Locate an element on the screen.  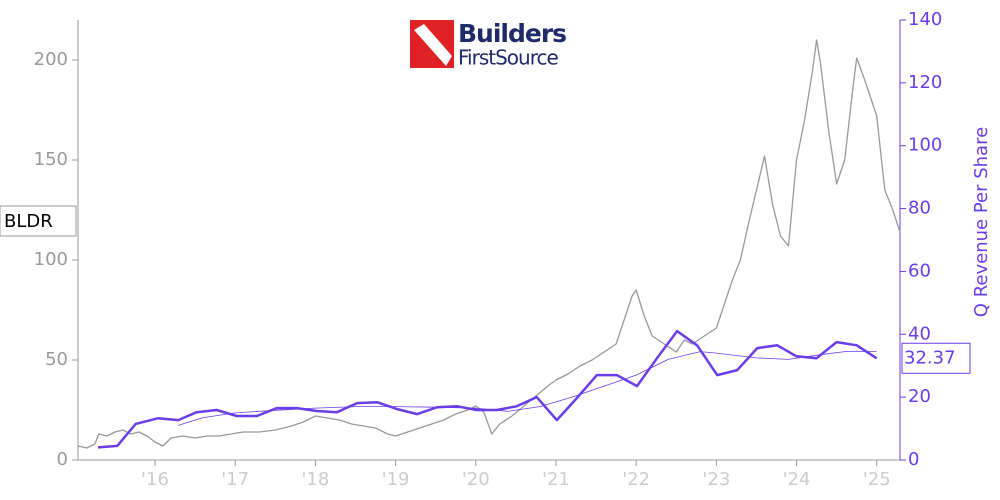
y2-tick-label: 40 is located at coordinates (919, 333).